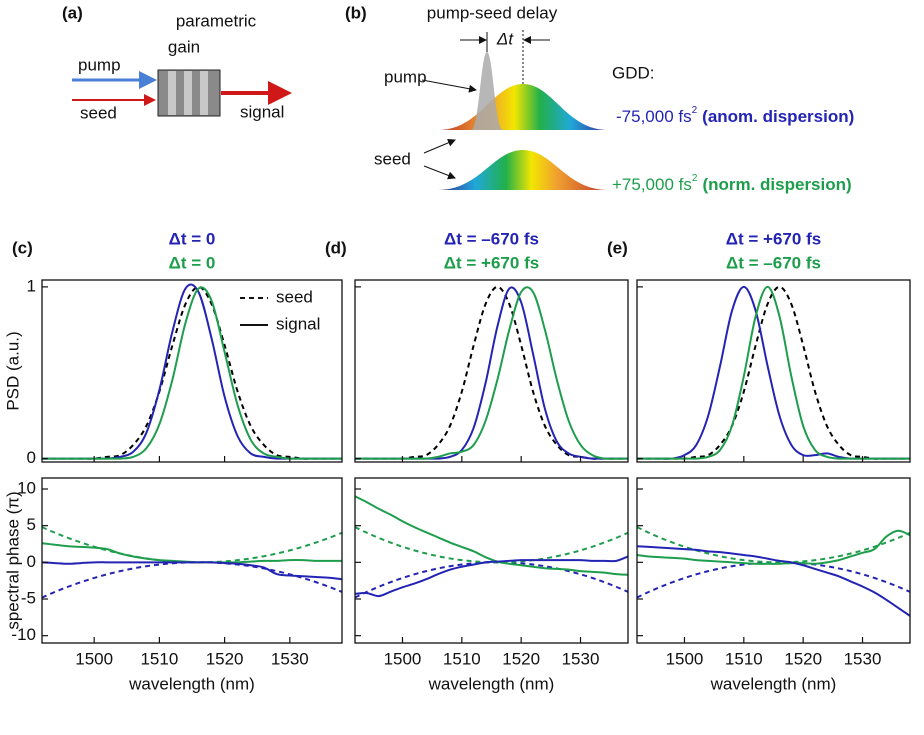 The width and height of the screenshot is (924, 735). What do you see at coordinates (184, 46) in the screenshot?
I see `gain-label: gain` at bounding box center [184, 46].